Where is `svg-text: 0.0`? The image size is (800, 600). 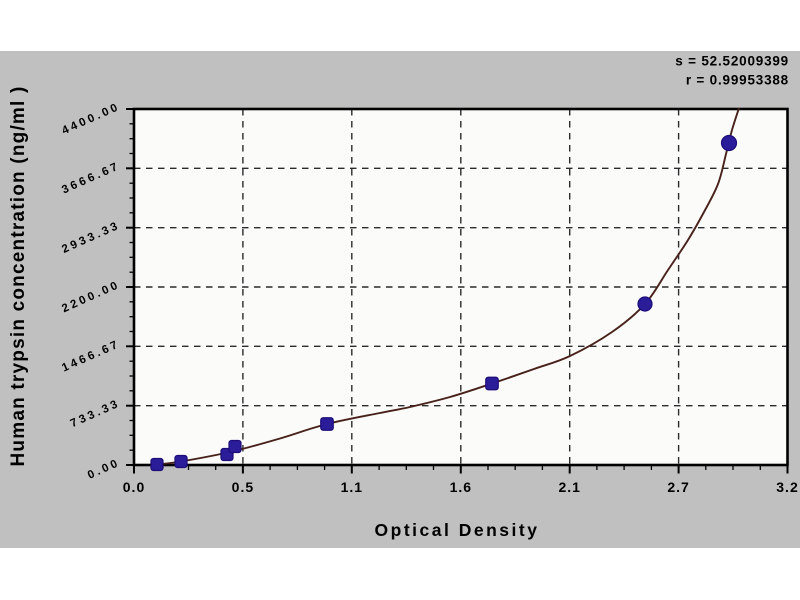
svg-text: 0.0 is located at coordinates (134, 487).